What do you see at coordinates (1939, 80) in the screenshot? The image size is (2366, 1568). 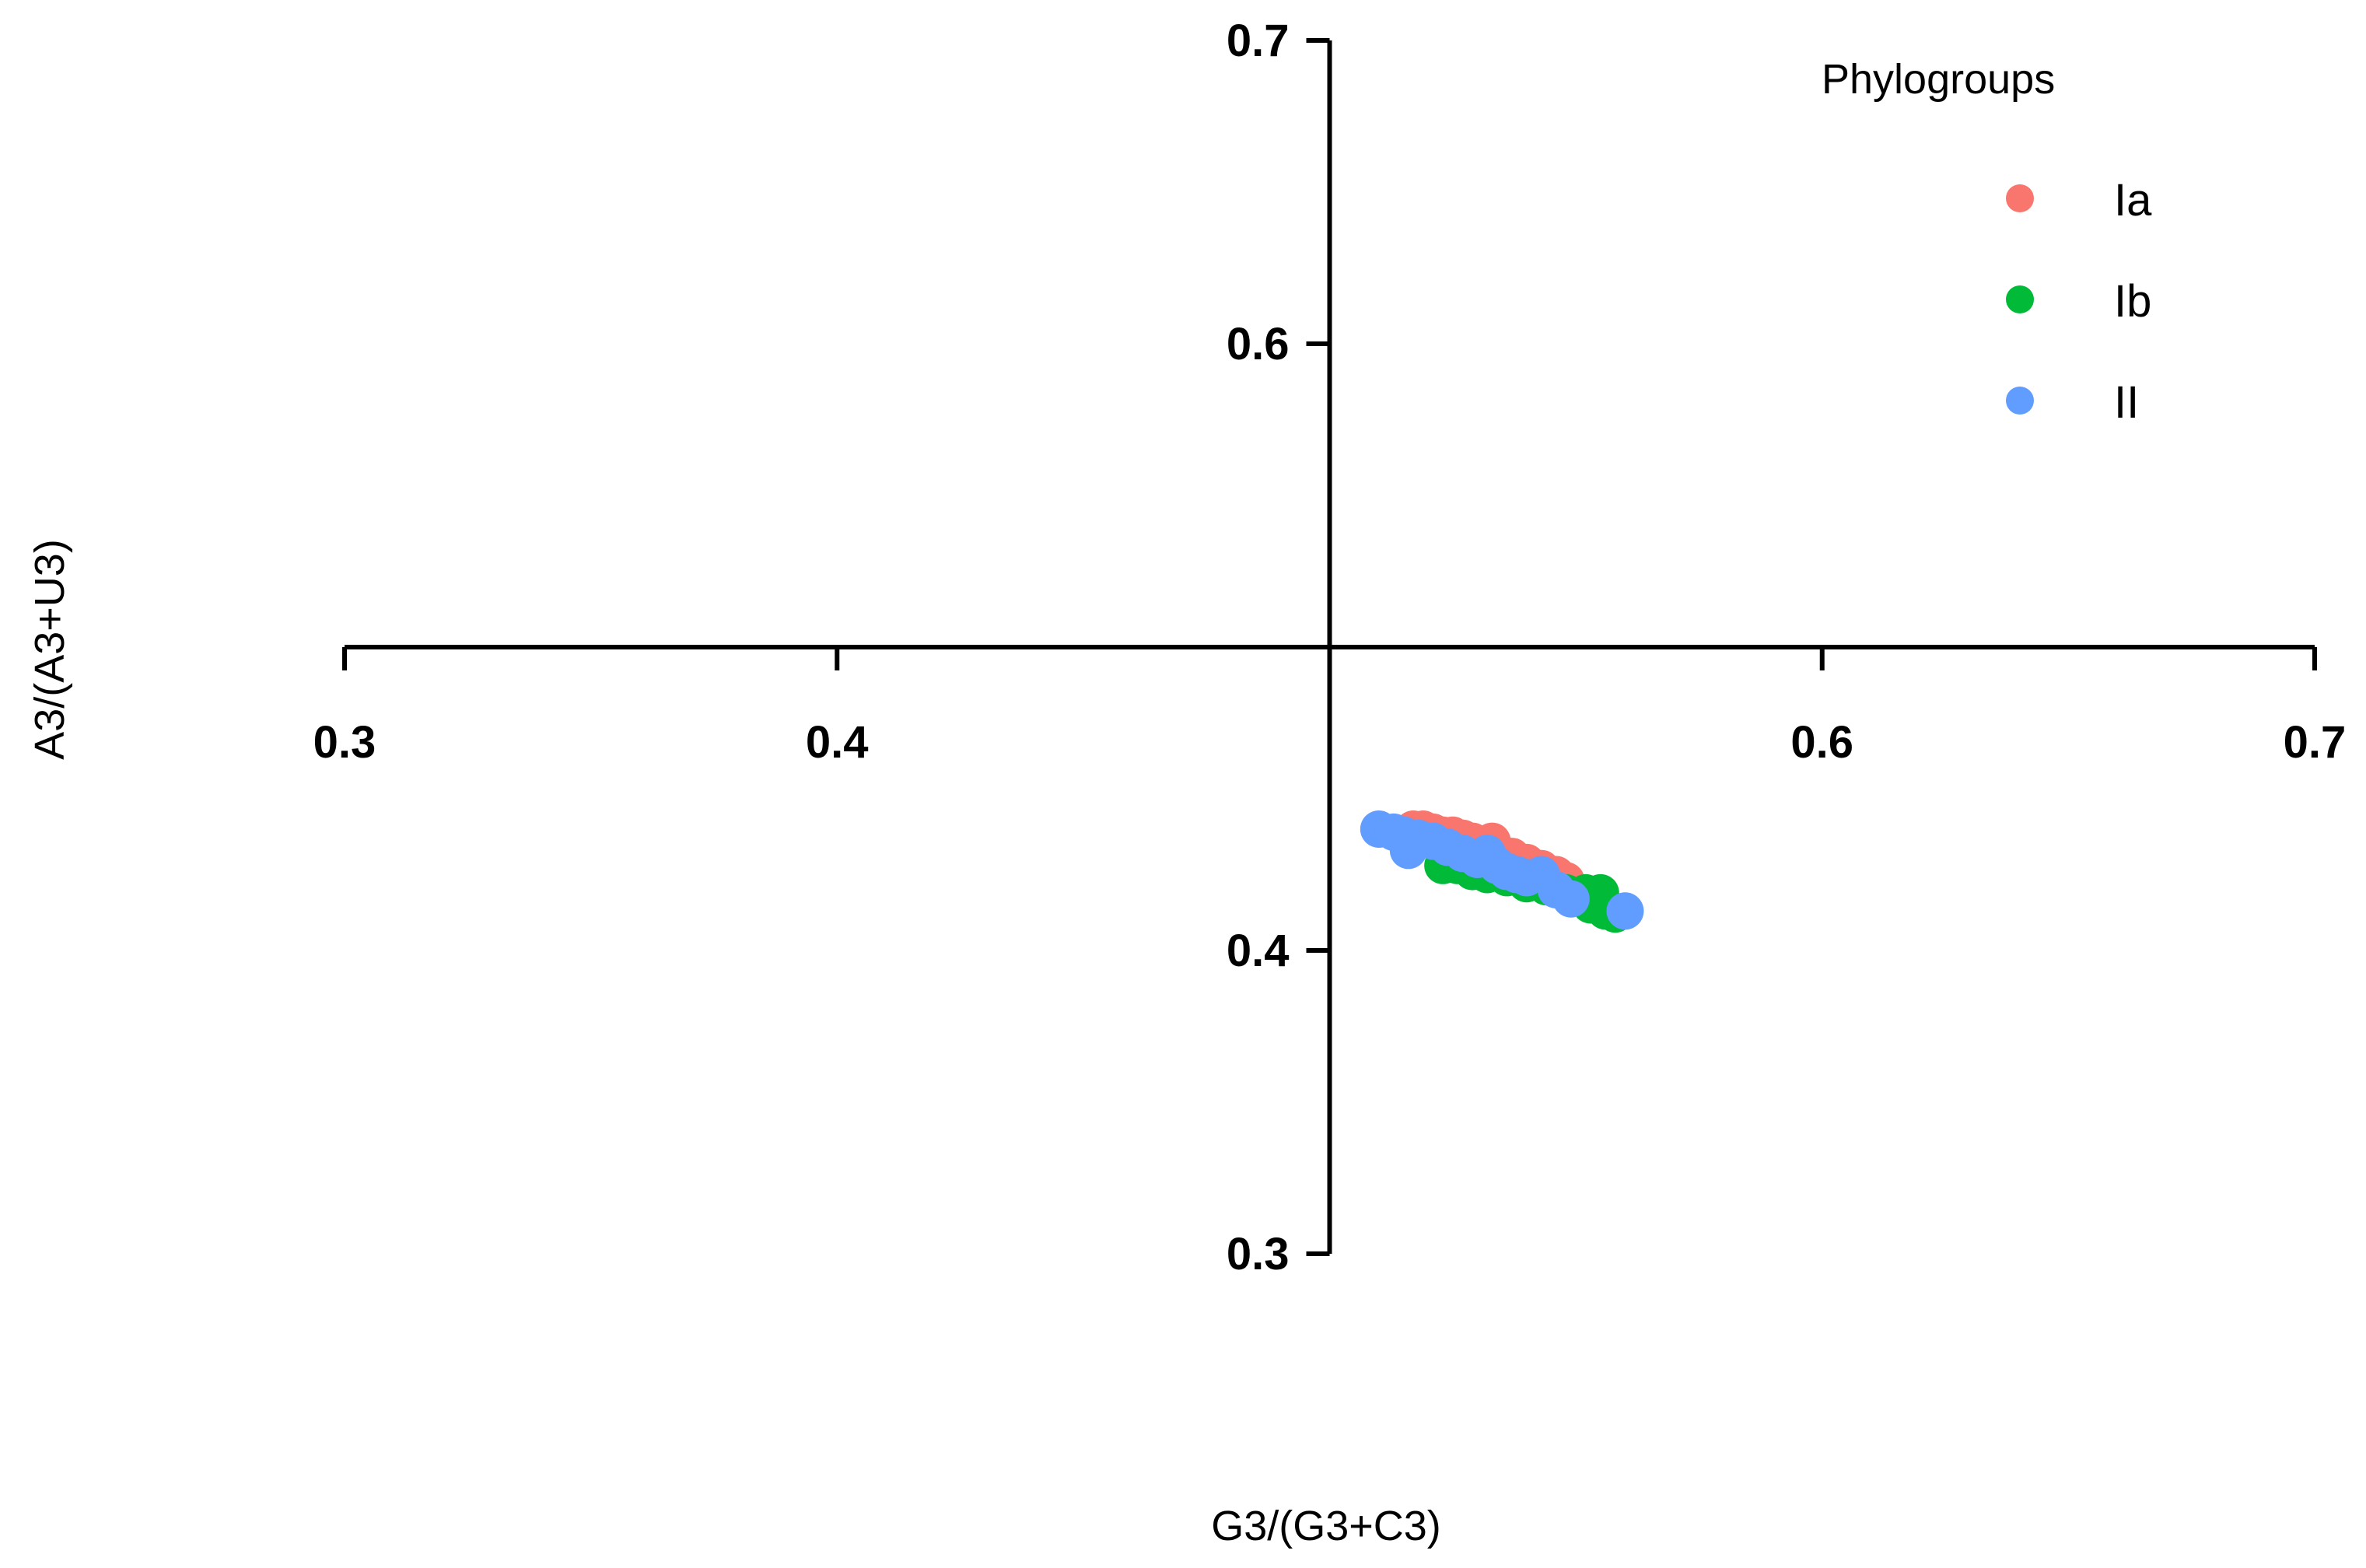 I see `legend-title: Phylogroups` at bounding box center [1939, 80].